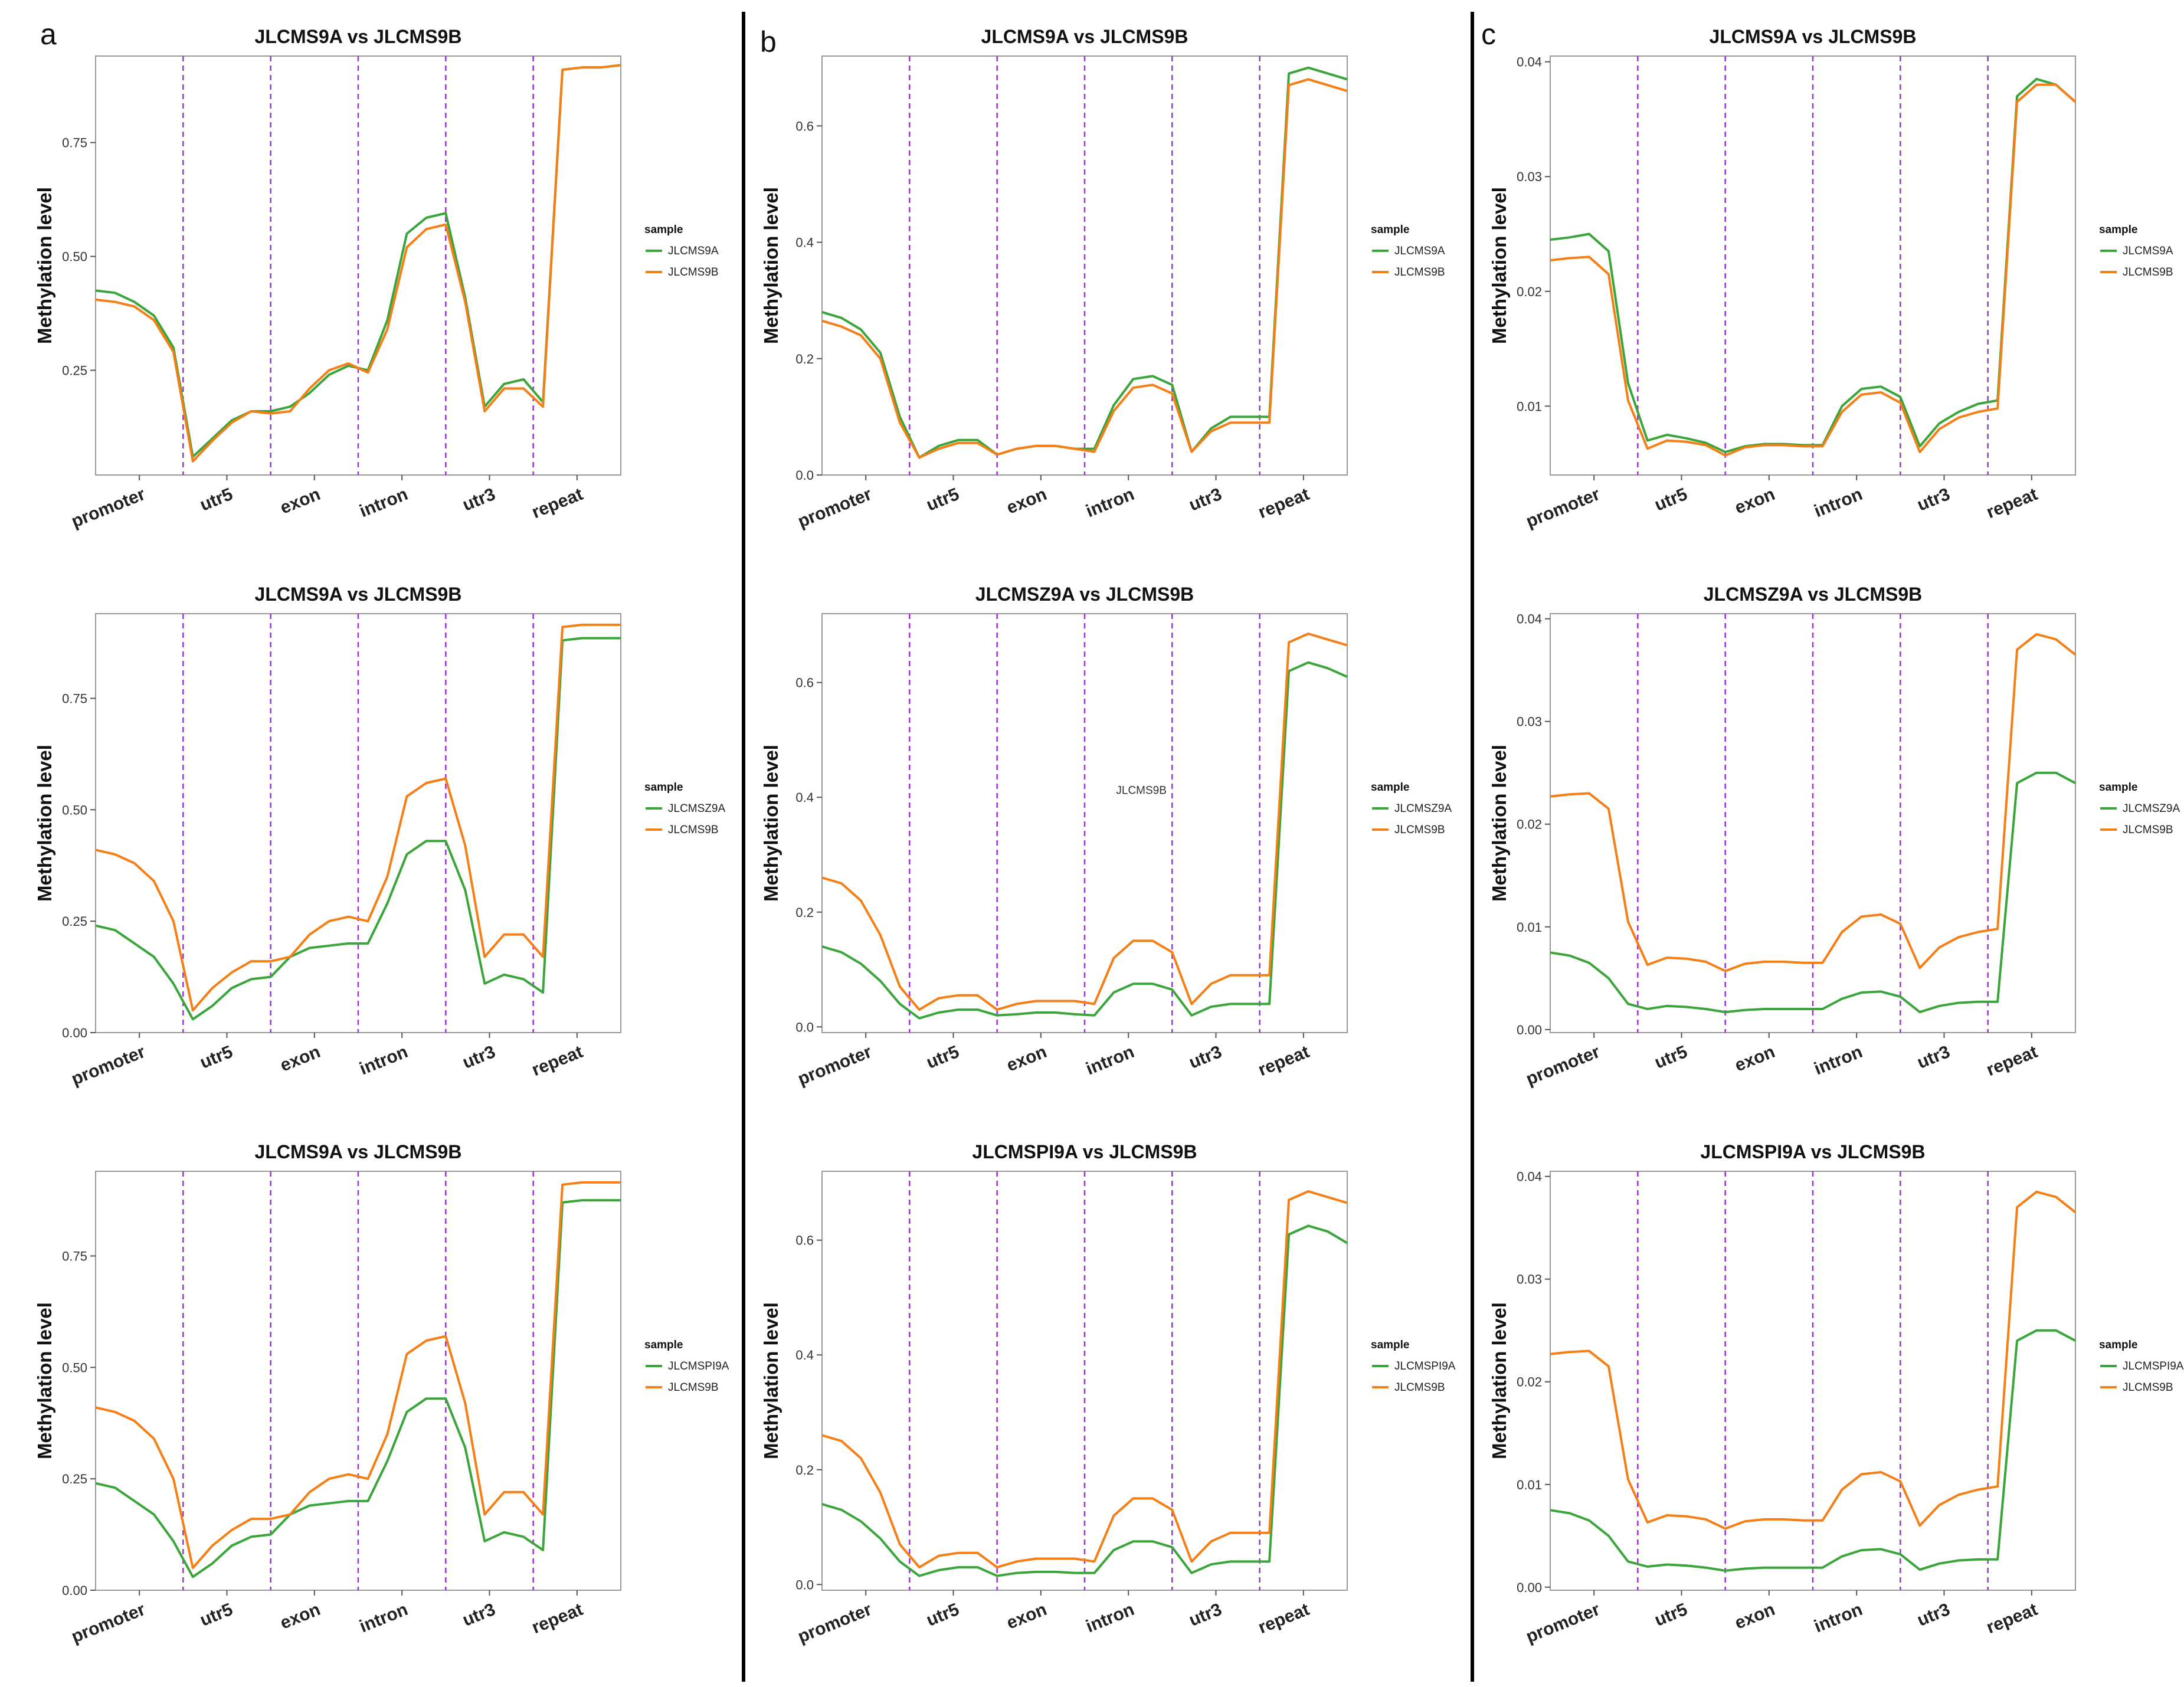 The width and height of the screenshot is (2184, 1687). Describe the element at coordinates (768, 41) in the screenshot. I see `panel-label-b: b` at that location.